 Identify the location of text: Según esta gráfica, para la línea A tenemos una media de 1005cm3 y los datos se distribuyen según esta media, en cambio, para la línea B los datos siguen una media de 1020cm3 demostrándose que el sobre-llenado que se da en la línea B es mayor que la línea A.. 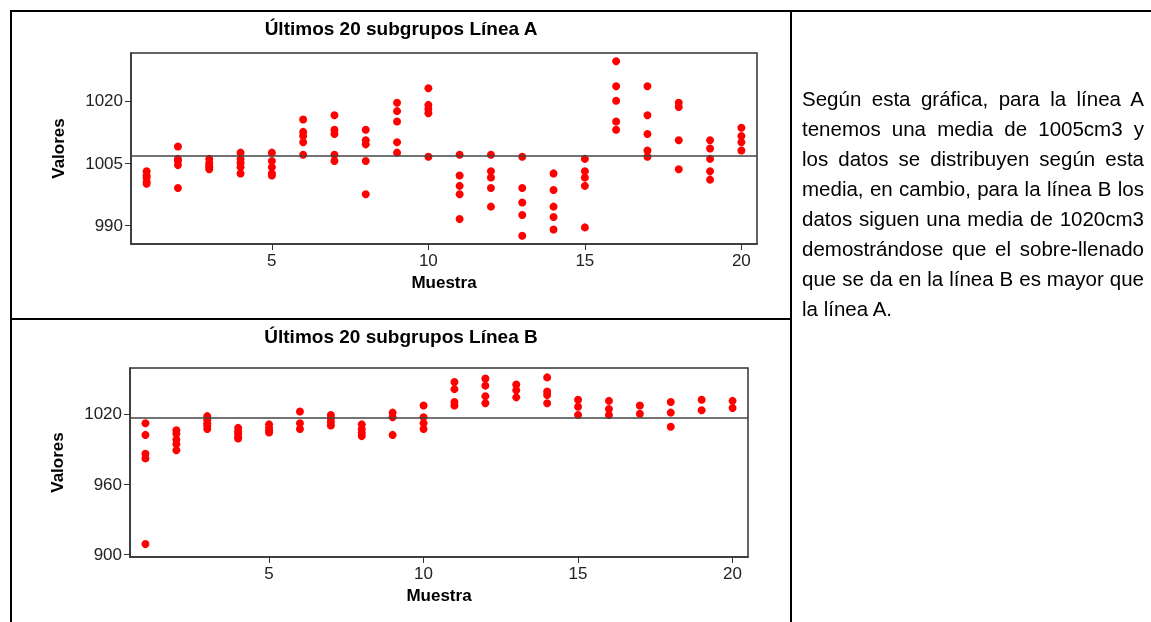
(973, 204).